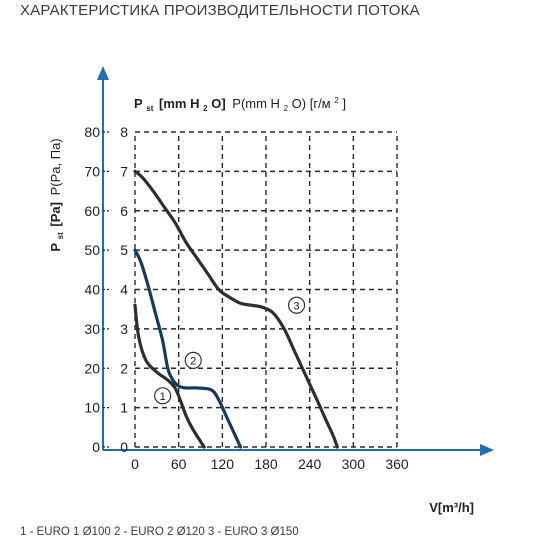 The height and width of the screenshot is (550, 550). I want to click on y-tick-label-mm: 1, so click(124, 408).